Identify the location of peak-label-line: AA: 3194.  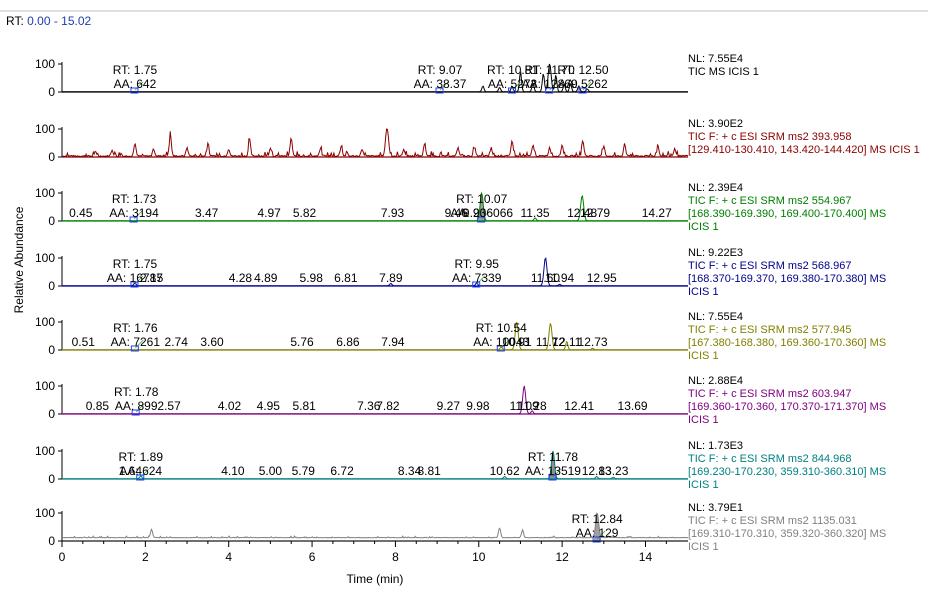
(134, 213).